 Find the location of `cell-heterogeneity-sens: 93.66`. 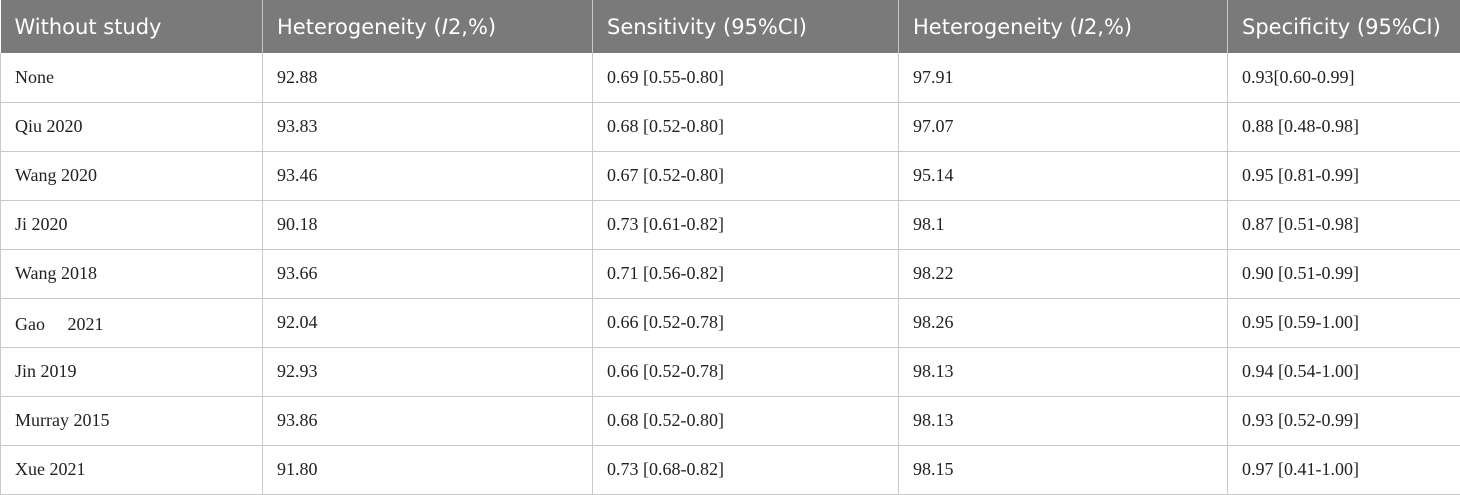

cell-heterogeneity-sens: 93.66 is located at coordinates (428, 273).